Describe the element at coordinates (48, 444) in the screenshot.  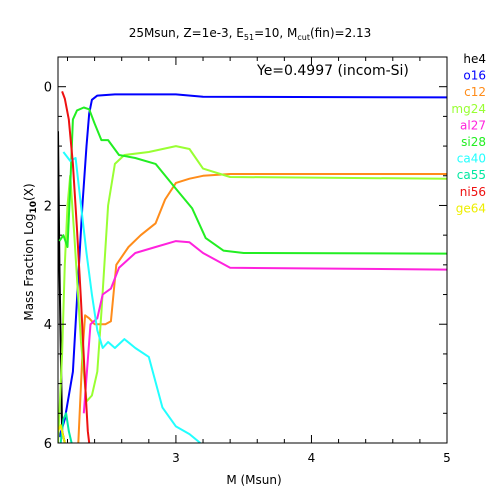
I see `y-tick-label: 6` at that location.